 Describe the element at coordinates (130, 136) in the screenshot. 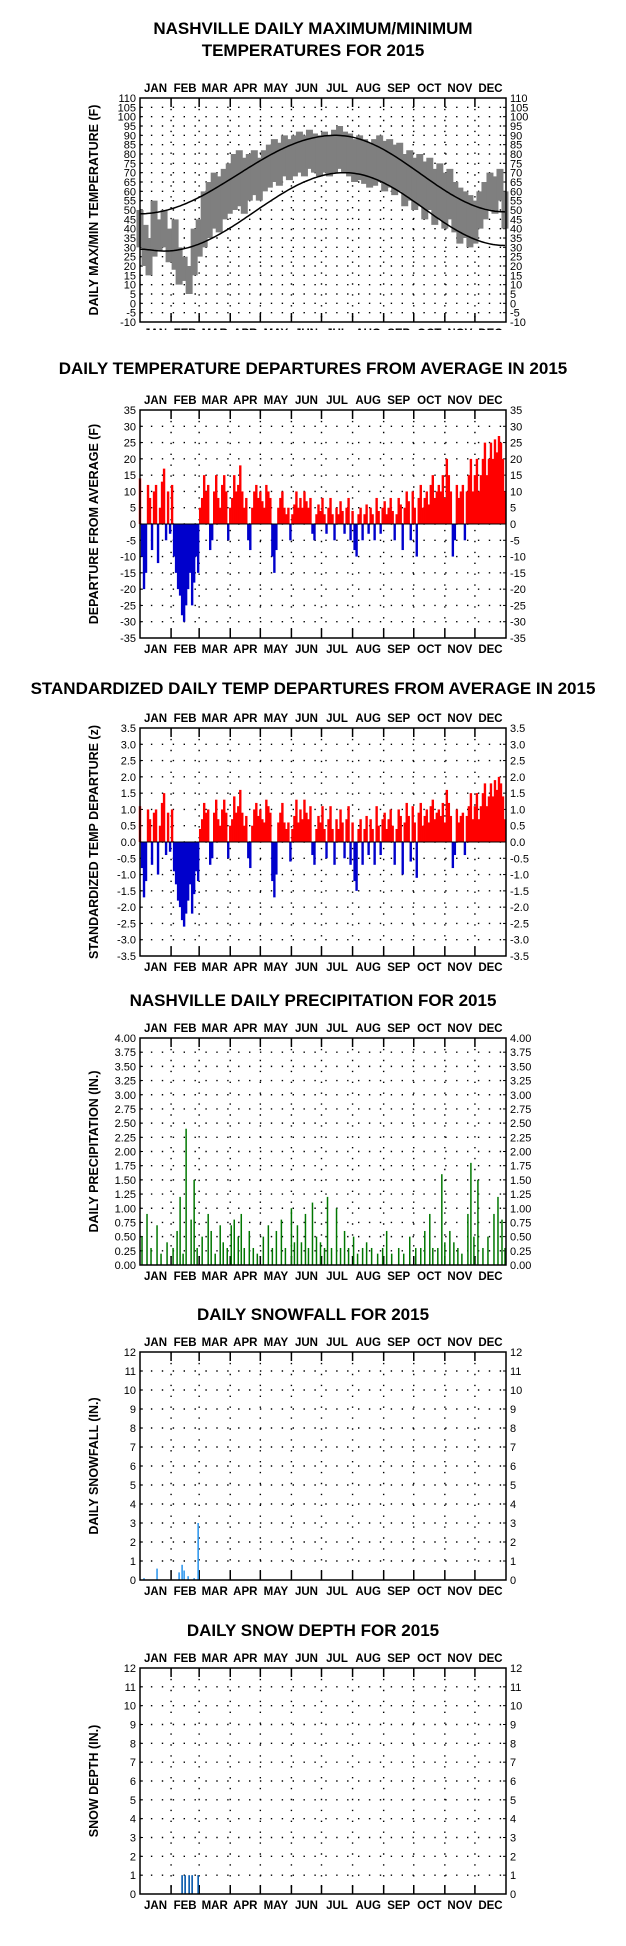

I see `y-tick-label-left: 90` at that location.